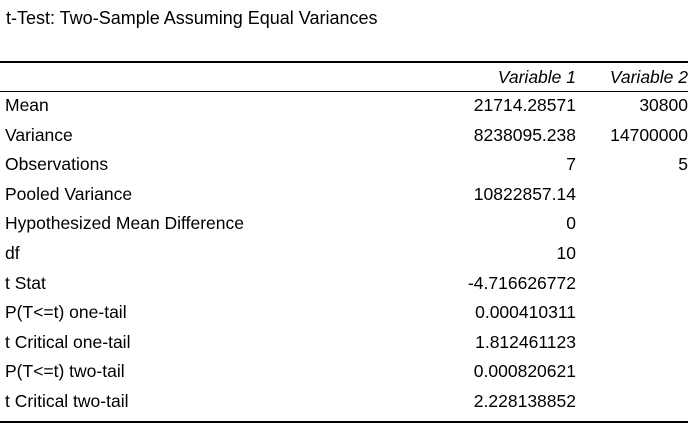  I want to click on row-value-variable-2: 14700000, so click(649, 134).